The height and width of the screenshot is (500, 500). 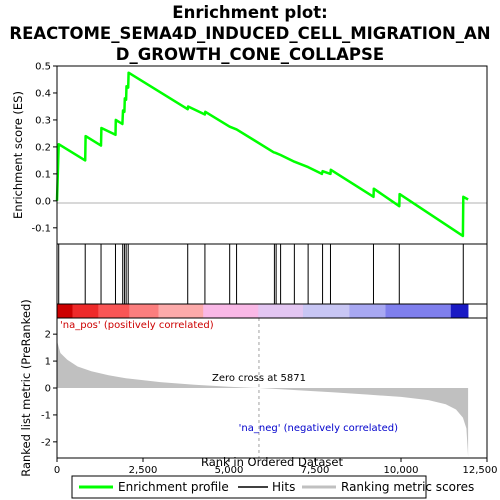 I want to click on metric-ytick-label: 0, so click(x=48, y=389).